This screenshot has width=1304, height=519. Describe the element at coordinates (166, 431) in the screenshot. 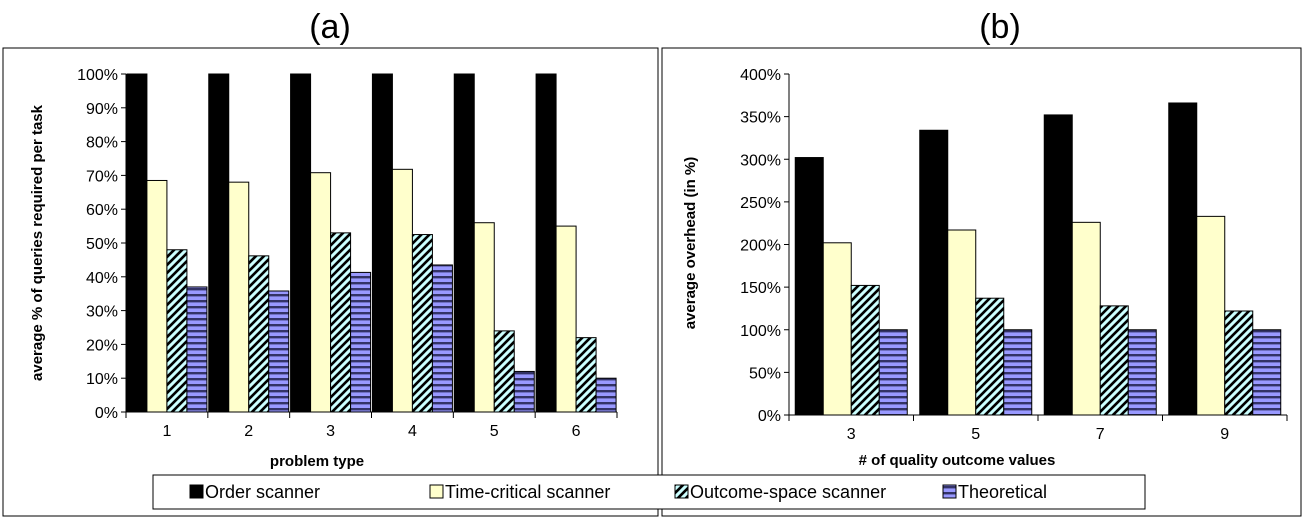

I see `chart-a-xtick-label: 1` at that location.